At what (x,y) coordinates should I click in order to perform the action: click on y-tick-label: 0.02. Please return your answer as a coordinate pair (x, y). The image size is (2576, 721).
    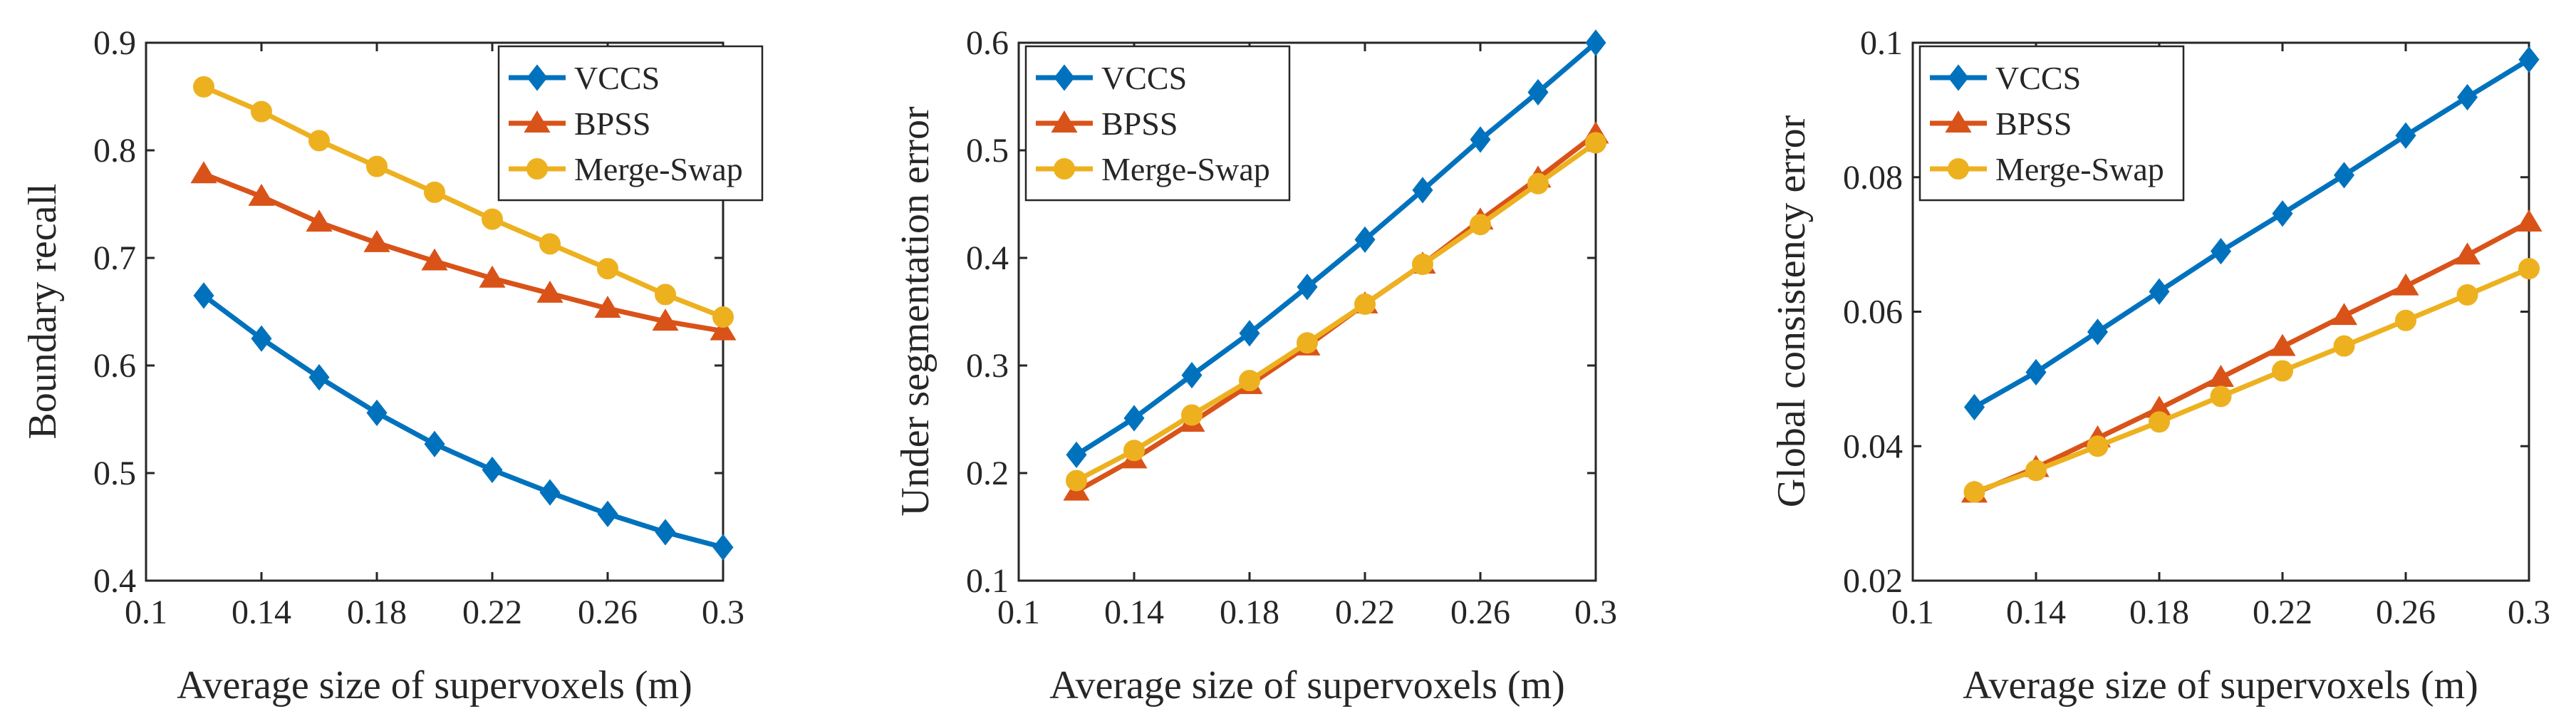
    Looking at the image, I should click on (1873, 581).